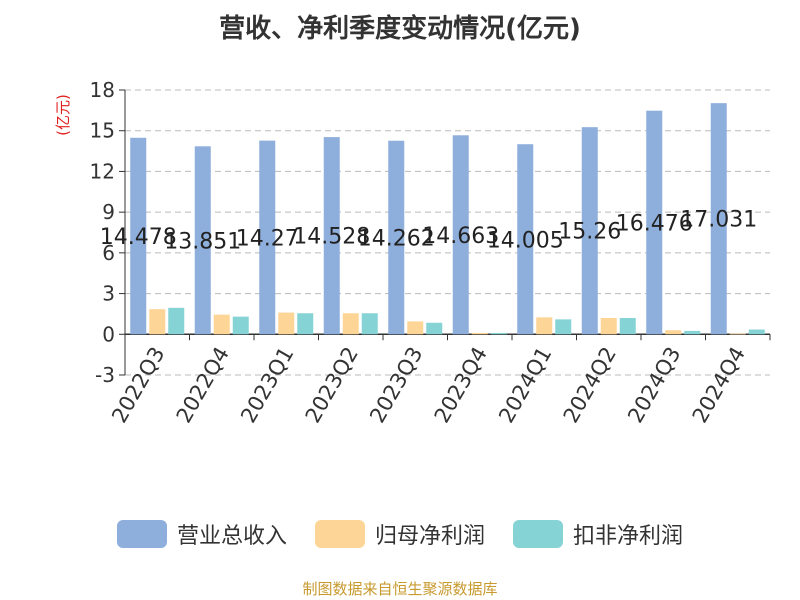 This screenshot has height=600, width=800. What do you see at coordinates (108, 253) in the screenshot?
I see `y-tick-label: 6` at bounding box center [108, 253].